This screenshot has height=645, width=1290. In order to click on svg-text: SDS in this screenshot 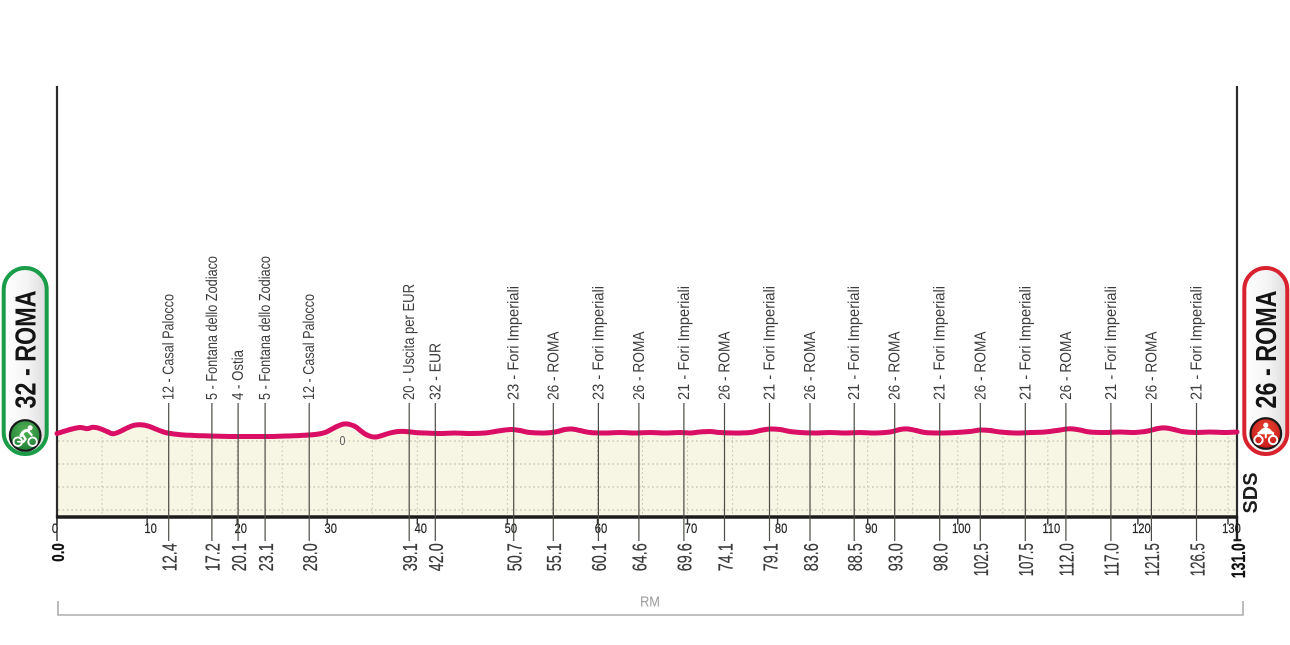, I will do `click(1251, 493)`.